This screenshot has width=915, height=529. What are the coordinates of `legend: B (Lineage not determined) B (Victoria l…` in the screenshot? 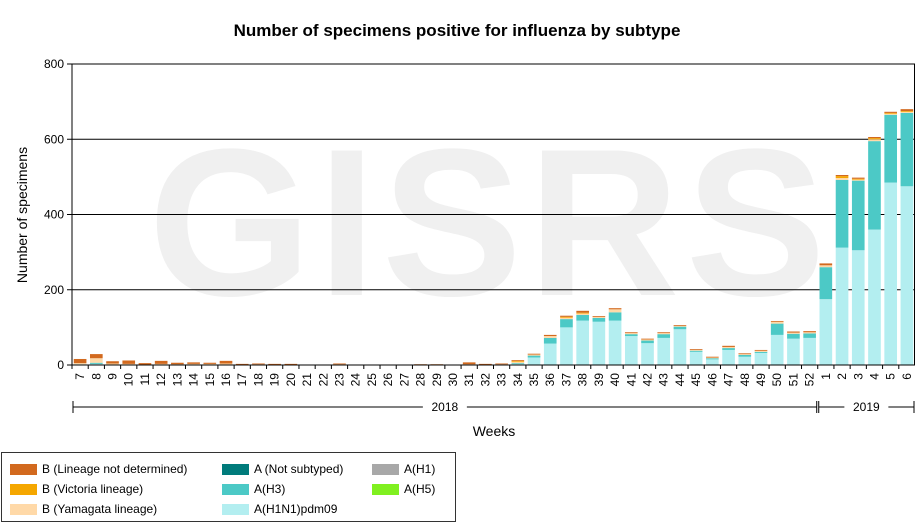 It's located at (228, 487).